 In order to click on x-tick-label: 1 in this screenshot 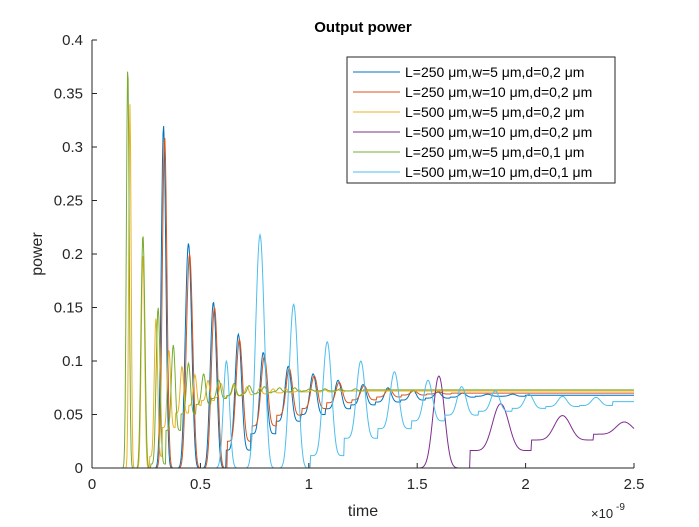, I will do `click(309, 484)`.